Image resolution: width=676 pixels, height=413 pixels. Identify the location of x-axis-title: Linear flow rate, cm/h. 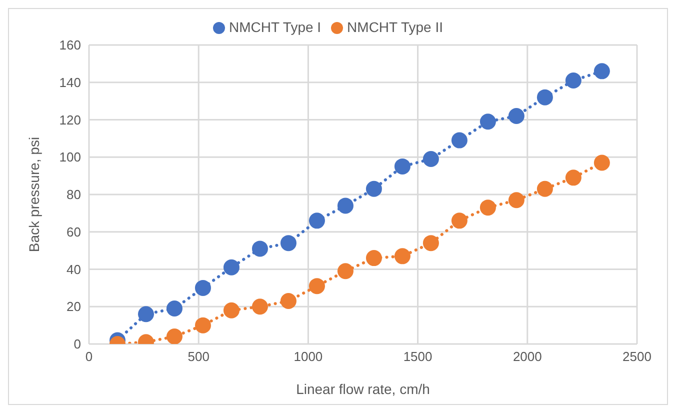
(363, 389).